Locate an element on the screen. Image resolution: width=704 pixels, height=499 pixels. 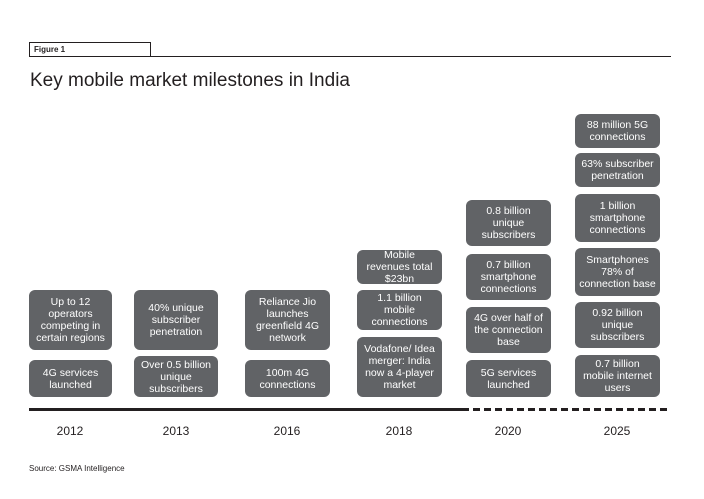
milestone-box: 0.92 billion unique subscribers is located at coordinates (617, 325).